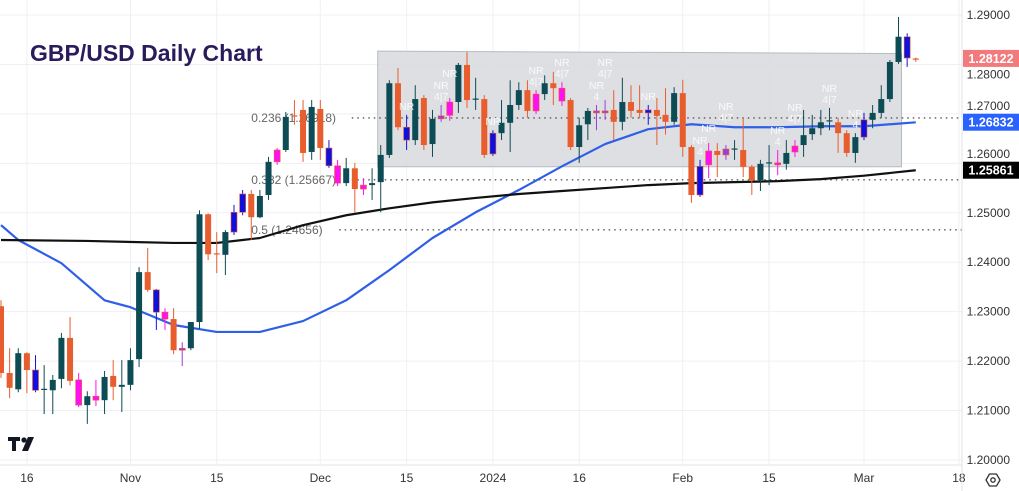 The height and width of the screenshot is (491, 1019). What do you see at coordinates (989, 106) in the screenshot?
I see `y-tick-label: 1.27000` at bounding box center [989, 106].